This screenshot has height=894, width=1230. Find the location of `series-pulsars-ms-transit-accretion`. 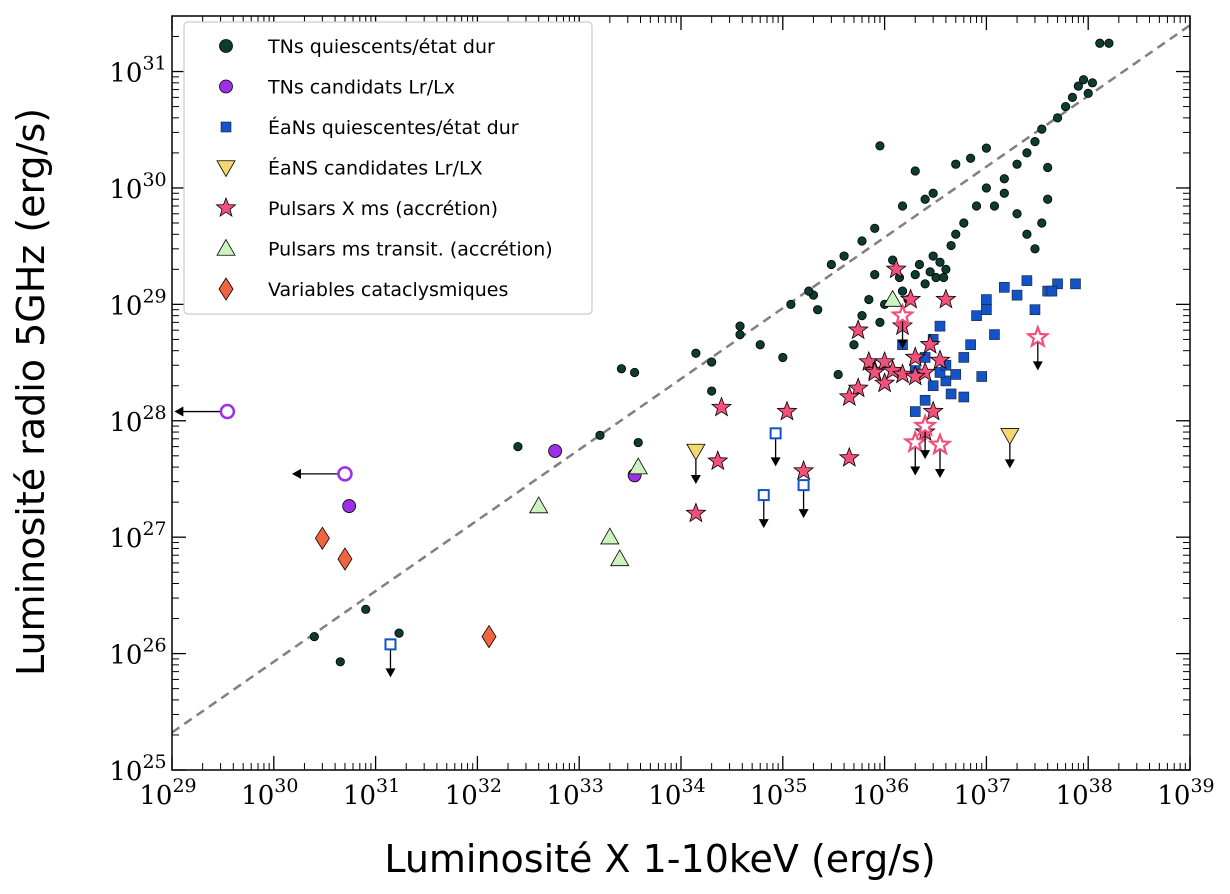

series-pulsars-ms-transit-accretion is located at coordinates (716, 428).